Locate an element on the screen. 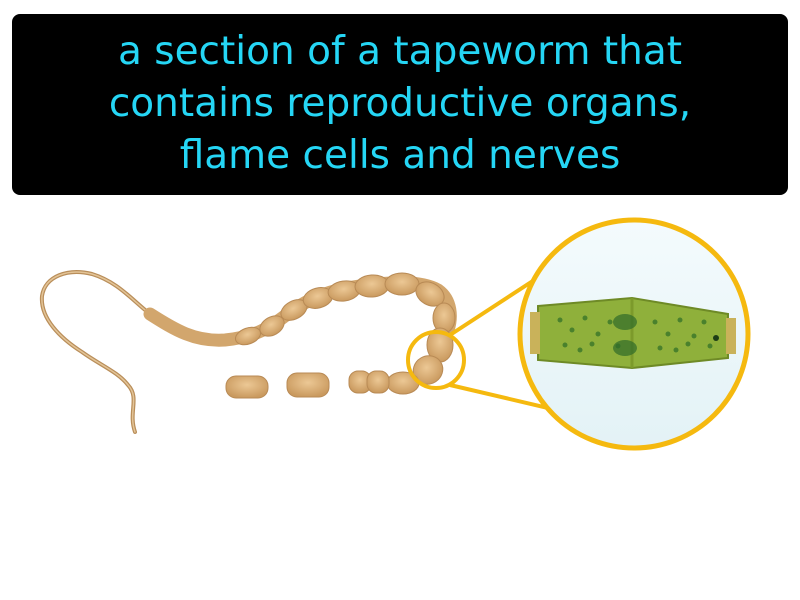  mature-proglottids is located at coordinates (420, 361).